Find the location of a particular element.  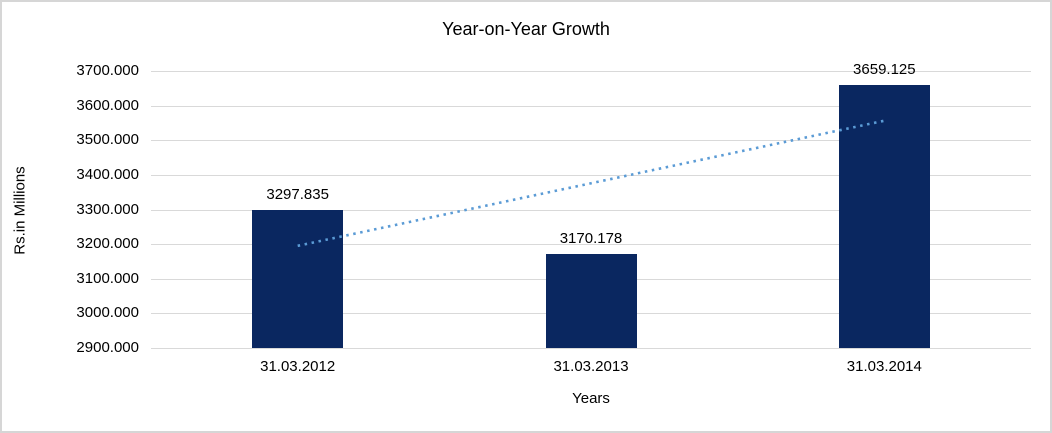

bar-value-label: 3297.835 is located at coordinates (297, 195).